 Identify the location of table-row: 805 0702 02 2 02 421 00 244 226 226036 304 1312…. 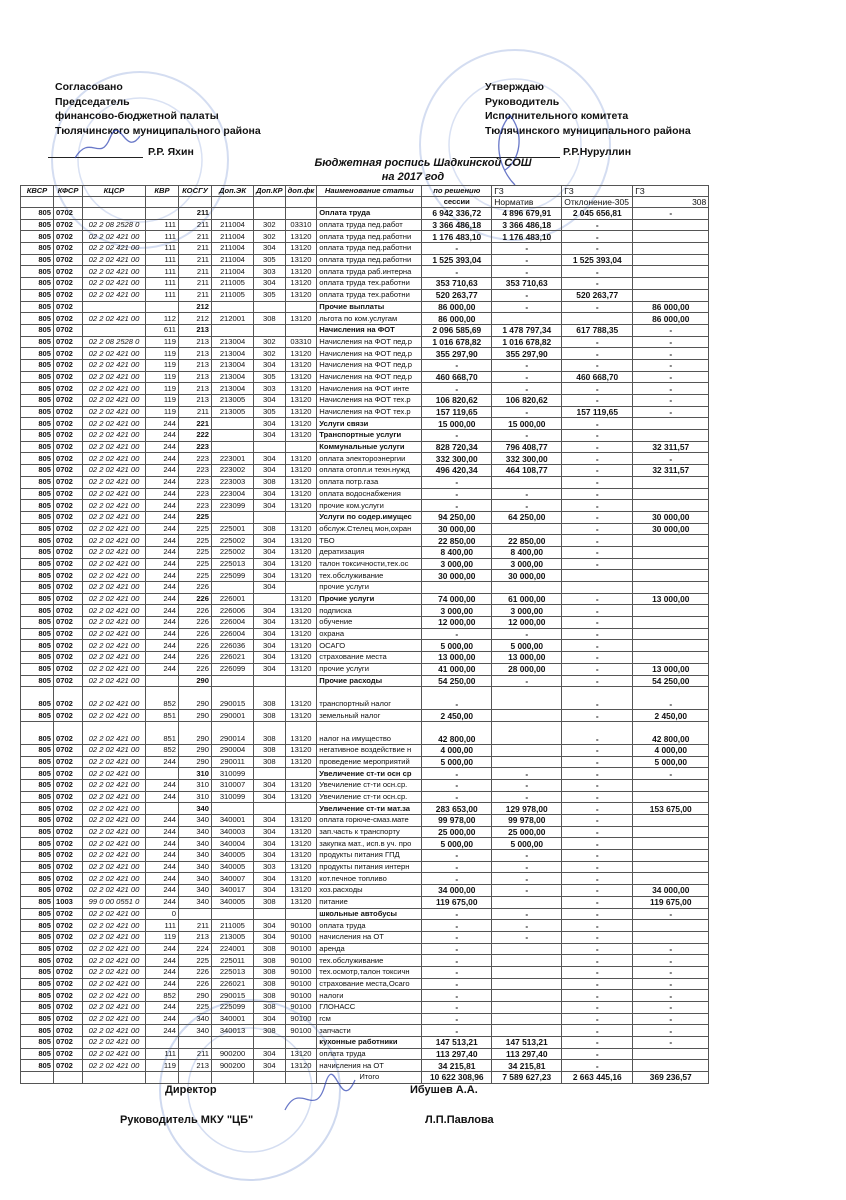
(365, 646).